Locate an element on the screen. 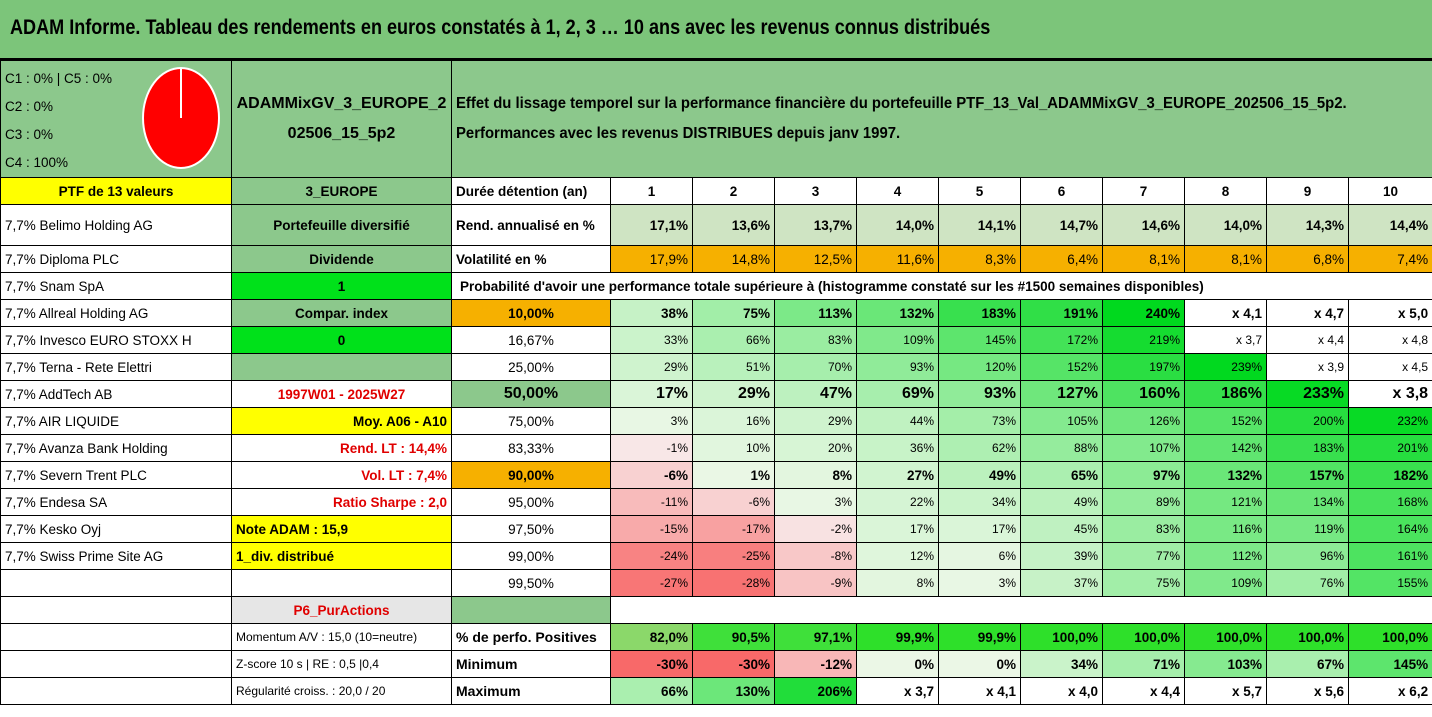 The image size is (1432, 717). prob-value: 183% is located at coordinates (979, 313).